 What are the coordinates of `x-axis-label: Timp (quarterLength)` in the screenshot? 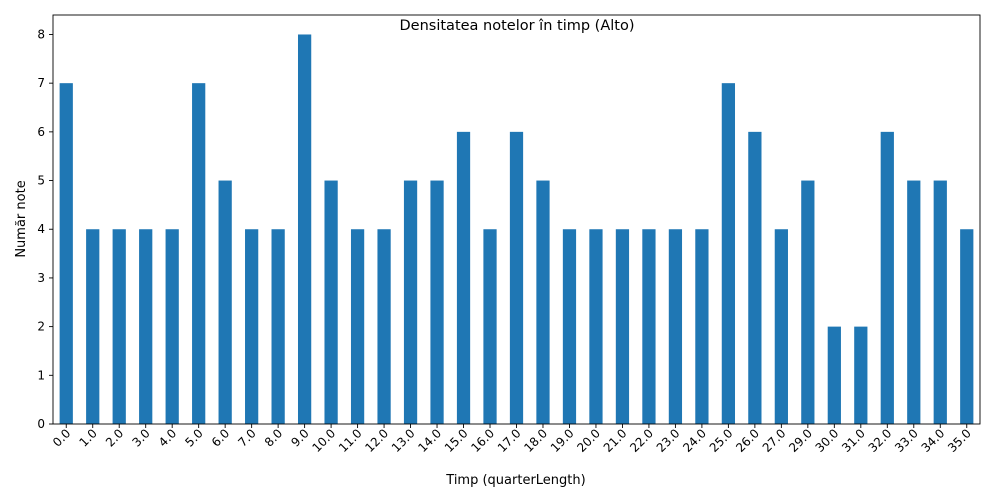 It's located at (515, 480).